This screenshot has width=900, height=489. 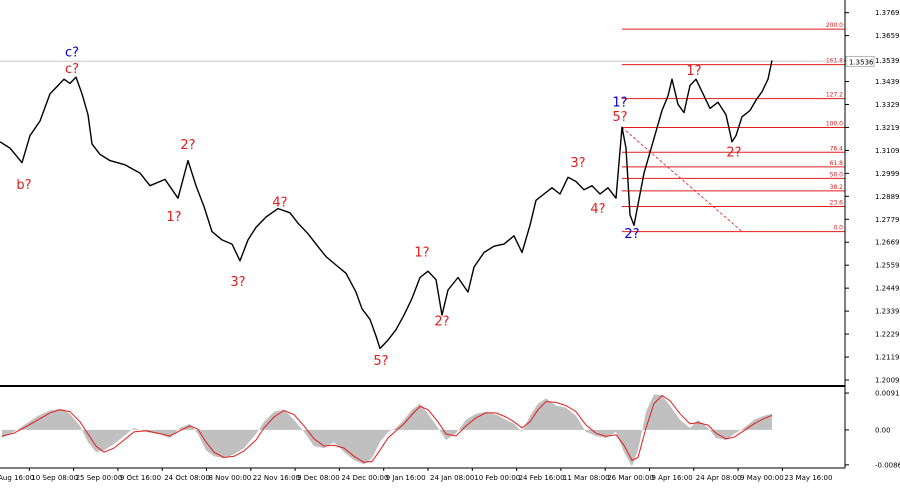 What do you see at coordinates (887, 105) in the screenshot?
I see `price-tick-label: 1.3329` at bounding box center [887, 105].